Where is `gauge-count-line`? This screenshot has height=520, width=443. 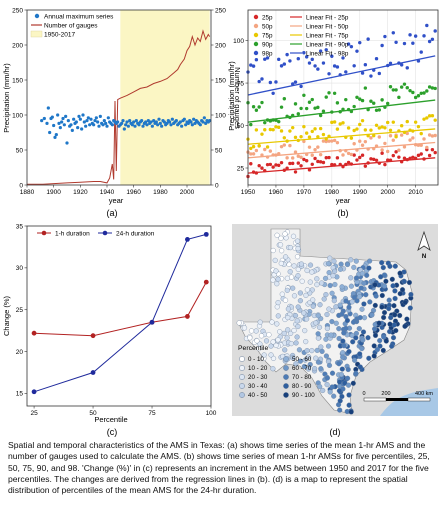
gauge-count-line is located at coordinates (119, 107).